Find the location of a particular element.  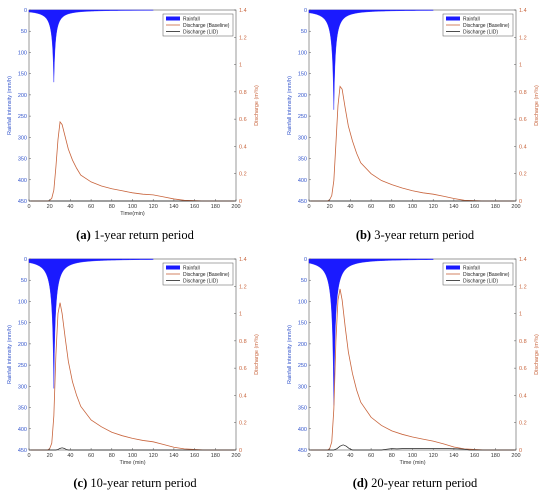

caption-text: 3-year return period is located at coordinates (424, 235).